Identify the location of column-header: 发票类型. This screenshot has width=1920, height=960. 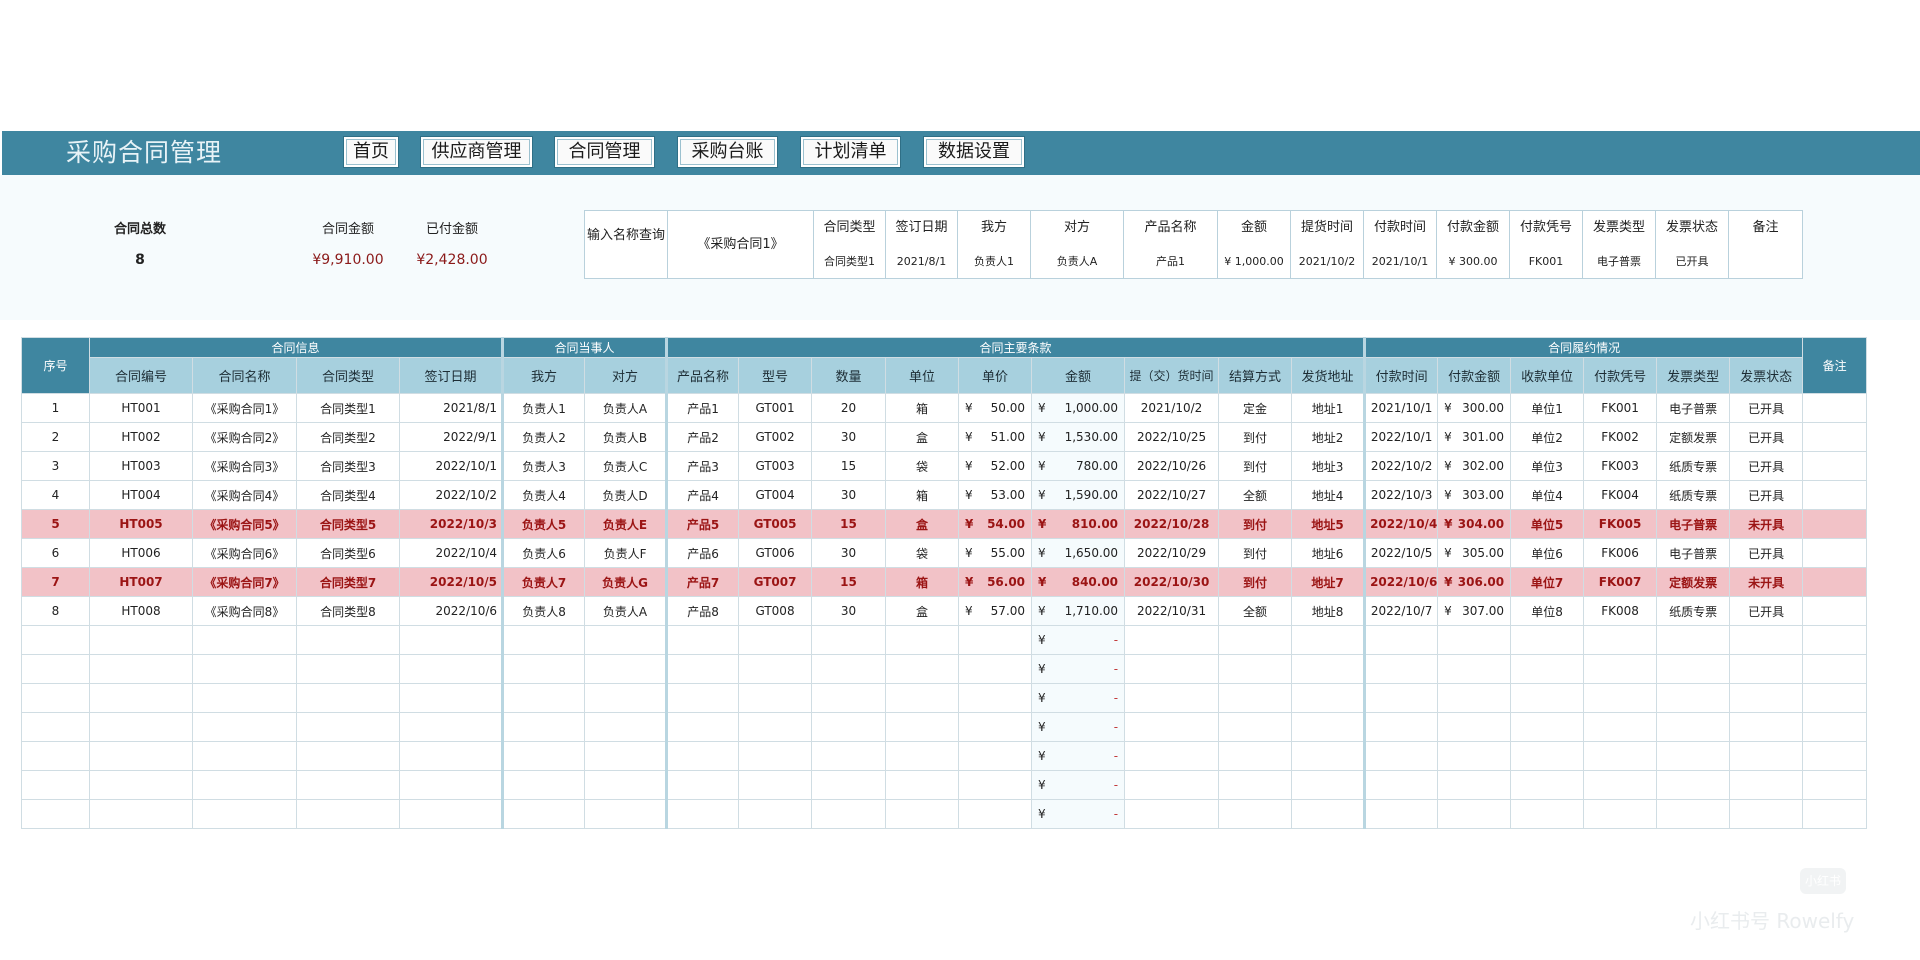
(1693, 375).